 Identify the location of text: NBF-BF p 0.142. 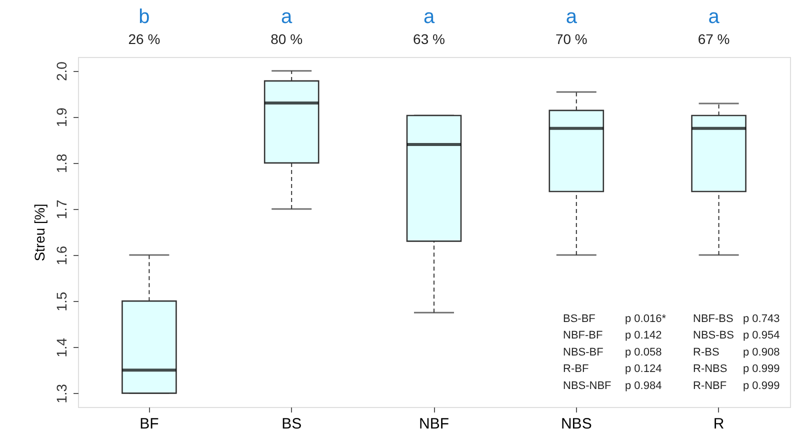
(612, 336).